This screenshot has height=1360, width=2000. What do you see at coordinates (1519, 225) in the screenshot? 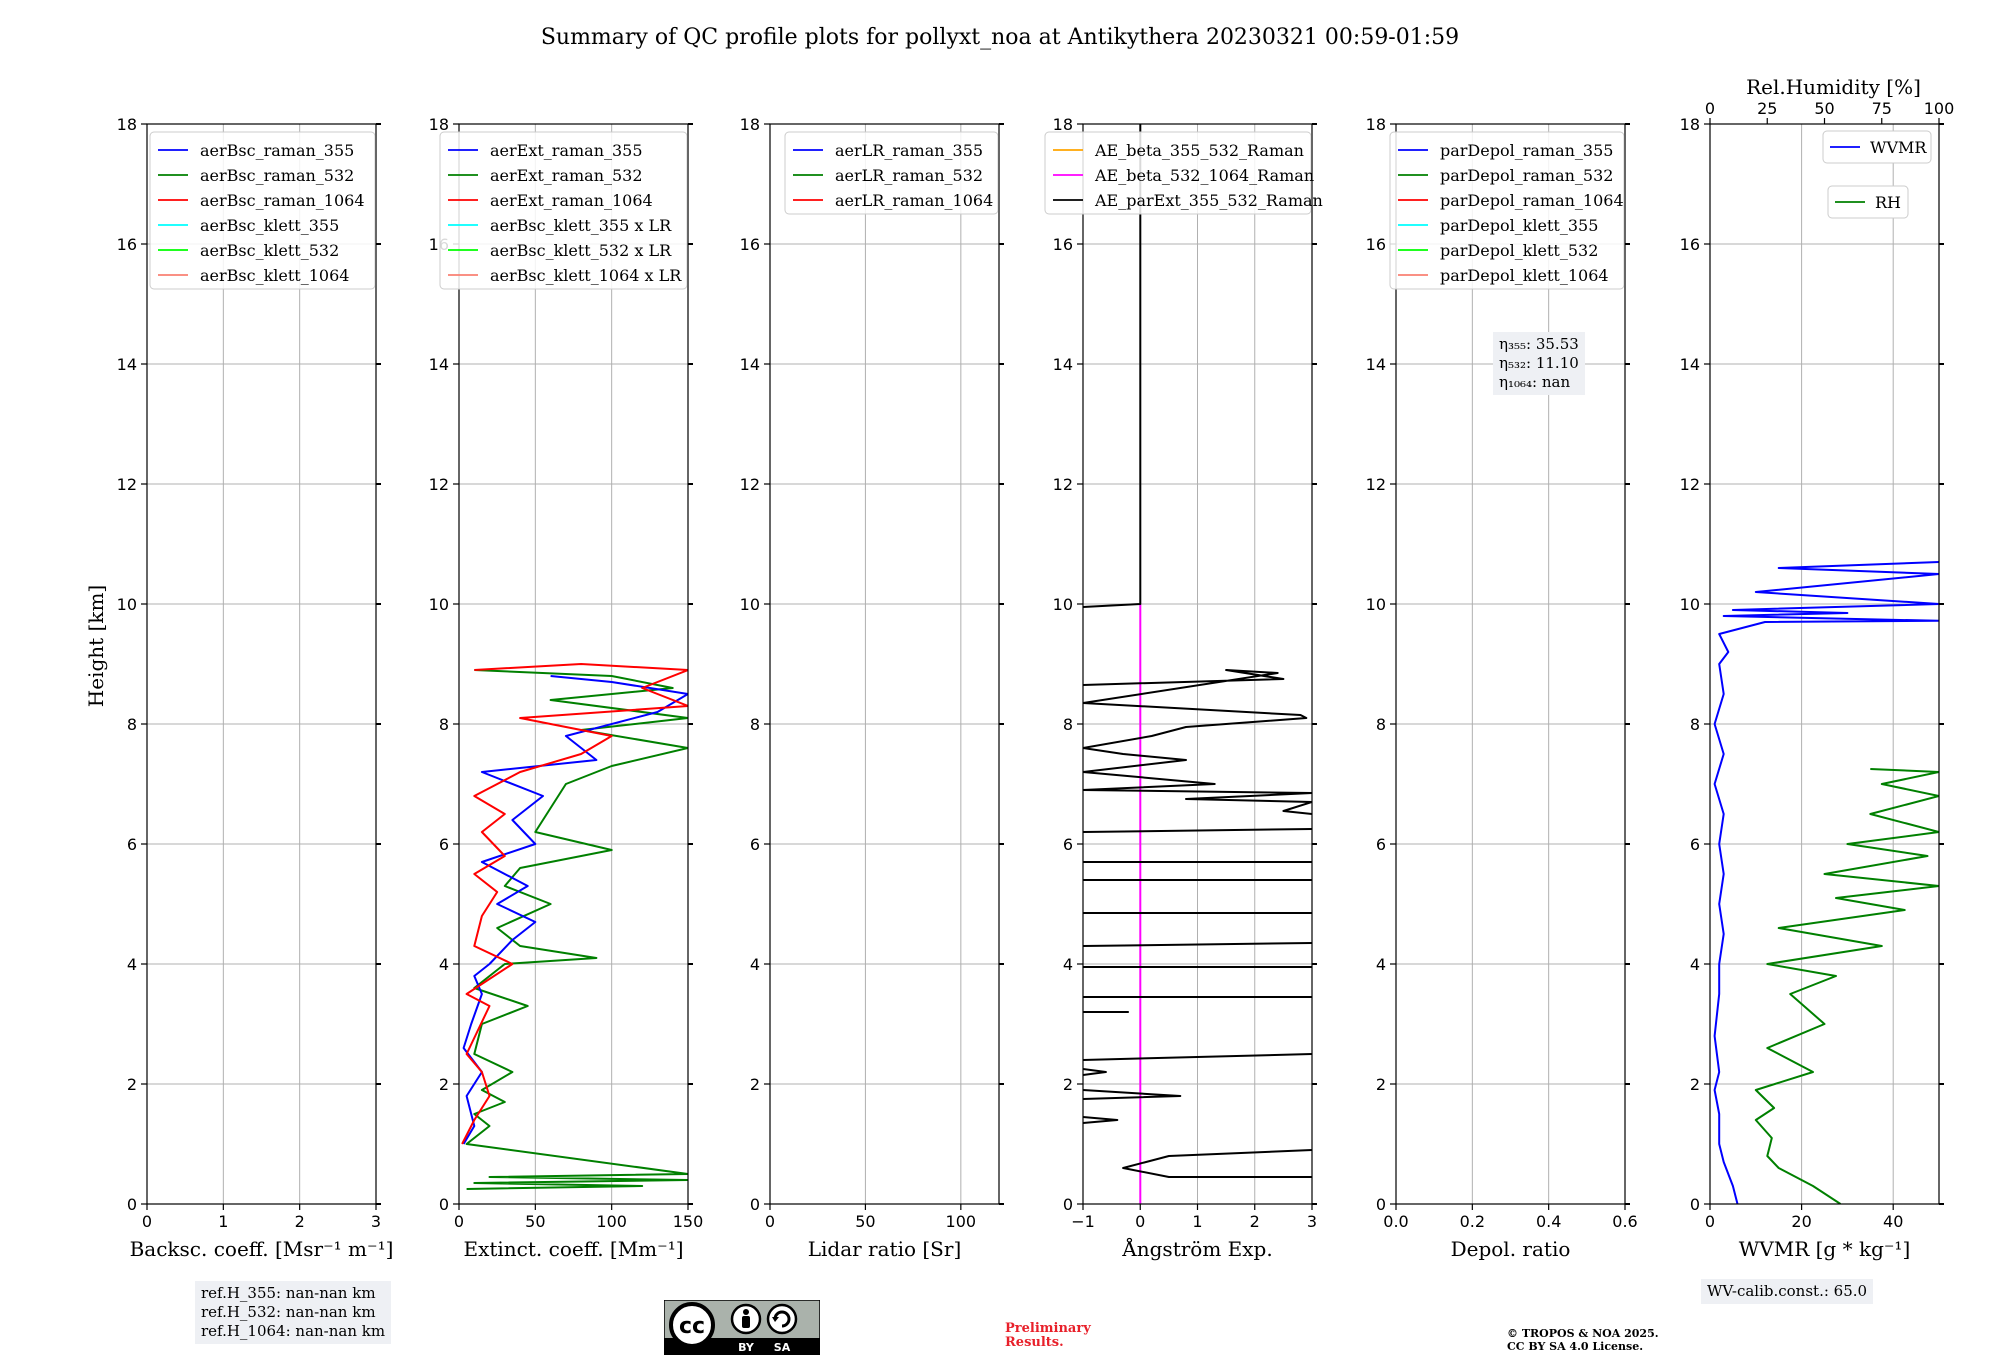
I see `legend-label: parDepol_klett_355` at bounding box center [1519, 225].